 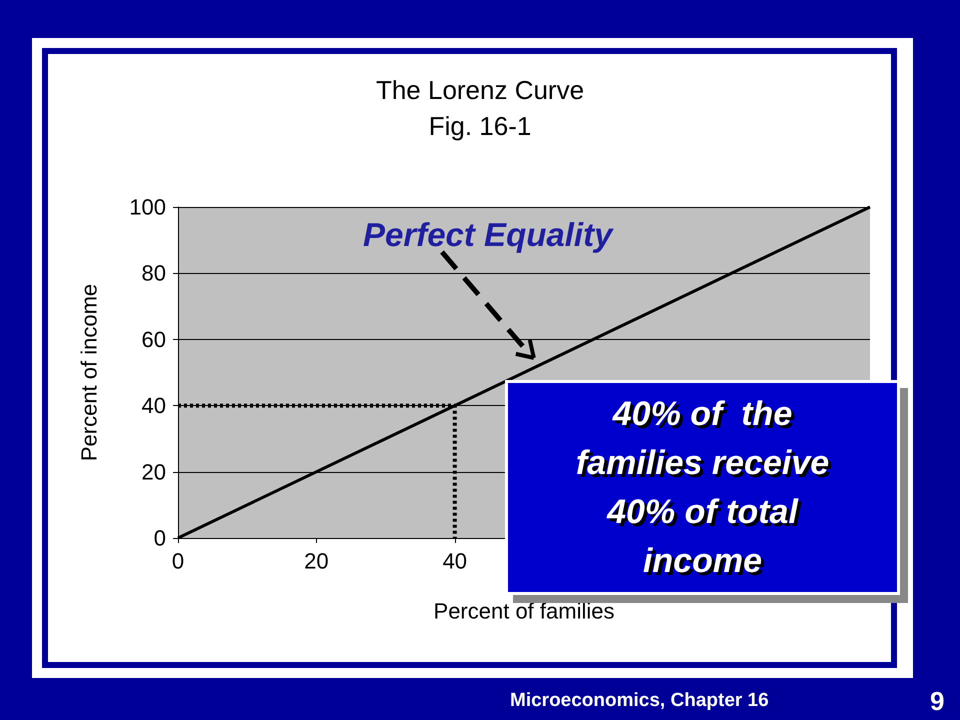 I want to click on y-tick-label: 20, so click(x=154, y=471).